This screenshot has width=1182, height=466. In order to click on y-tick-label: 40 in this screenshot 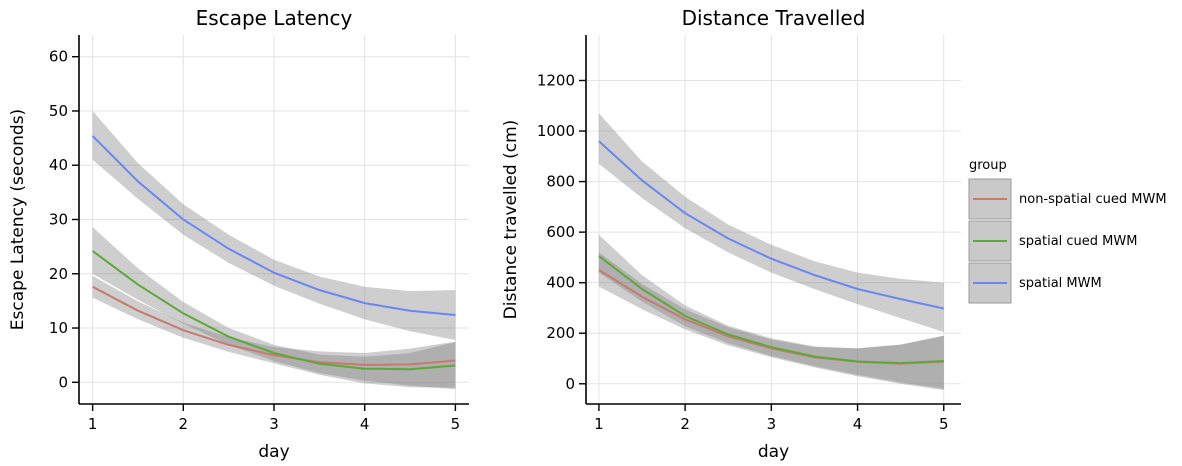, I will do `click(58, 165)`.